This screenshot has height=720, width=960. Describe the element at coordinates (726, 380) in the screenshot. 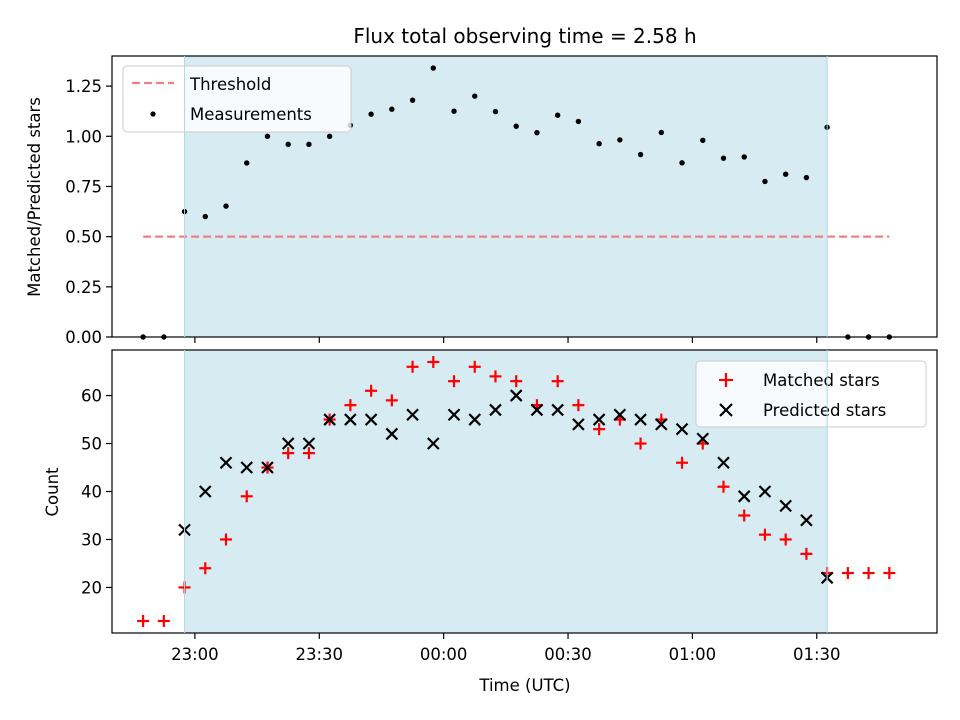

I see `matched-stars-legend-swatch` at that location.